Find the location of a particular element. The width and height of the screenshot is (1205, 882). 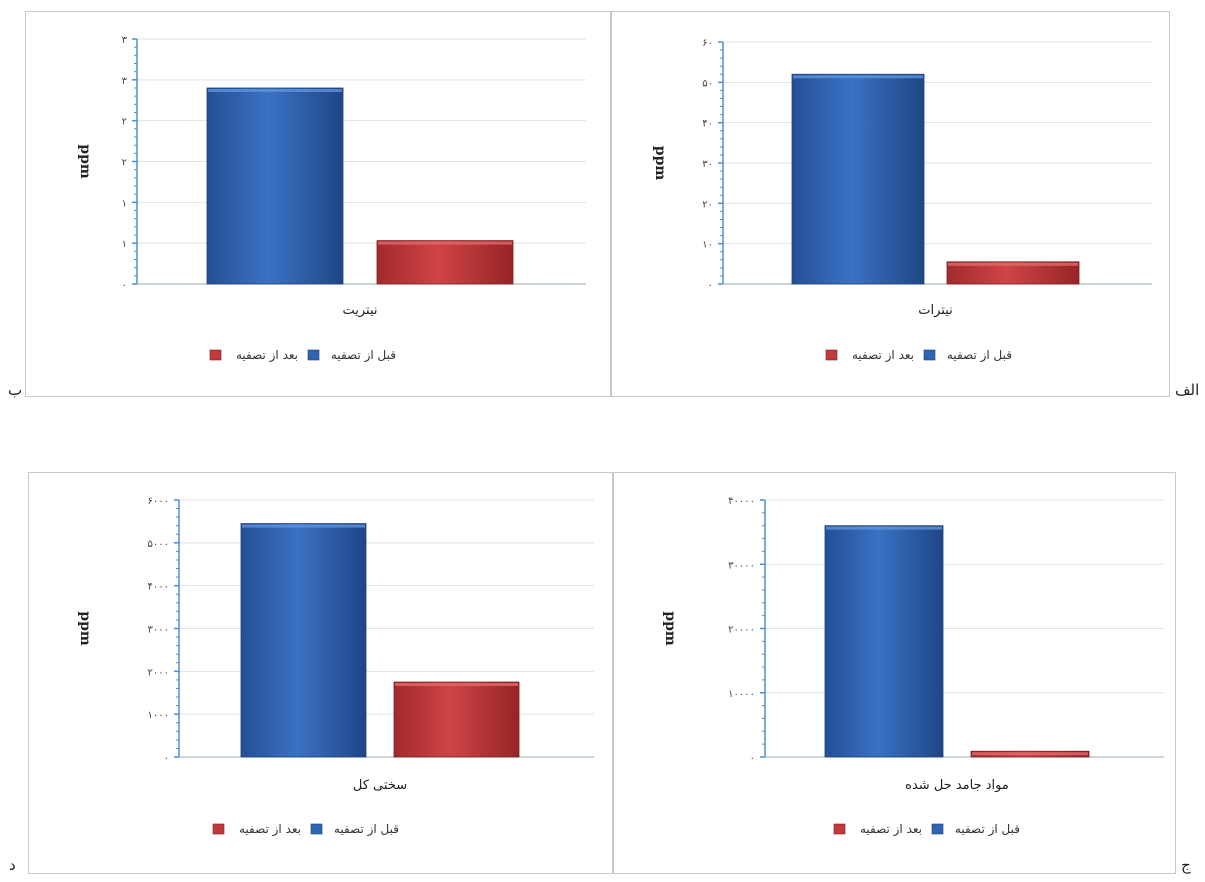

category-label: نیترات is located at coordinates (935, 310).